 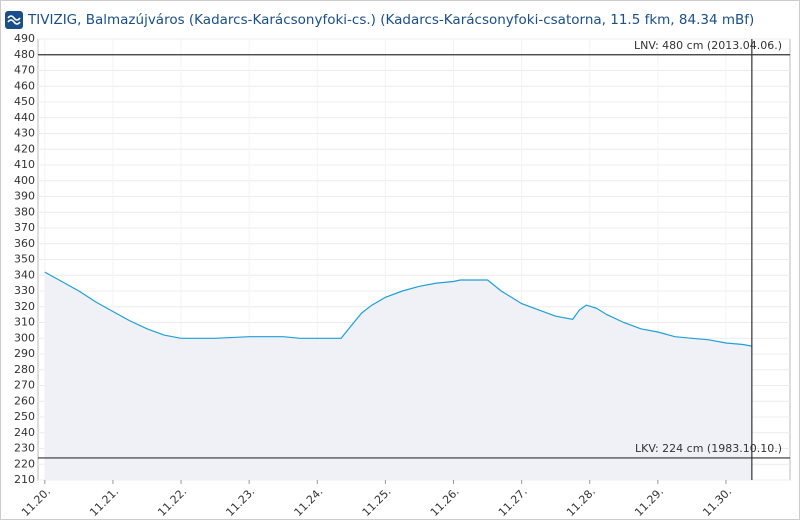 I want to click on y-tick-label: 230, so click(x=24, y=448).